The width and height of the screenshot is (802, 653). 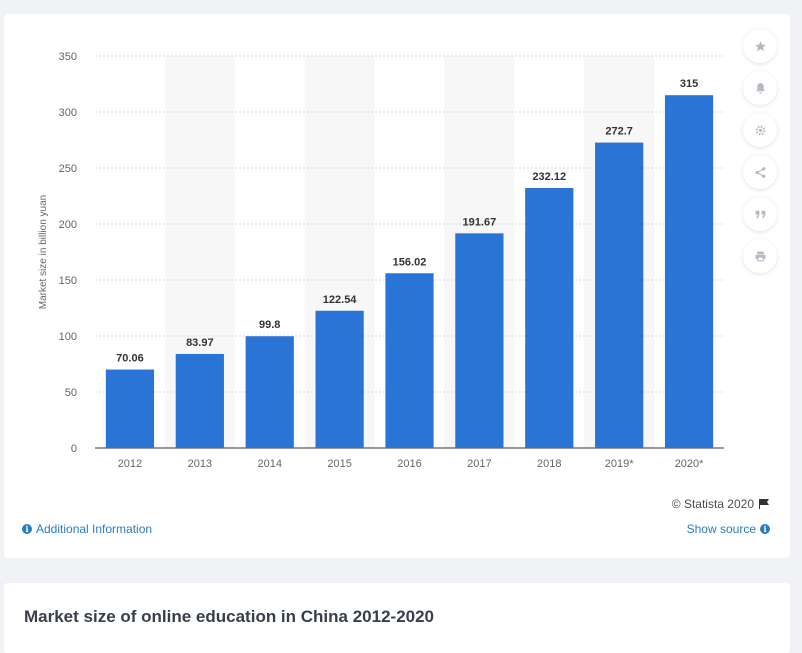 I want to click on additional-information-link: i Additional Information, so click(x=87, y=529).